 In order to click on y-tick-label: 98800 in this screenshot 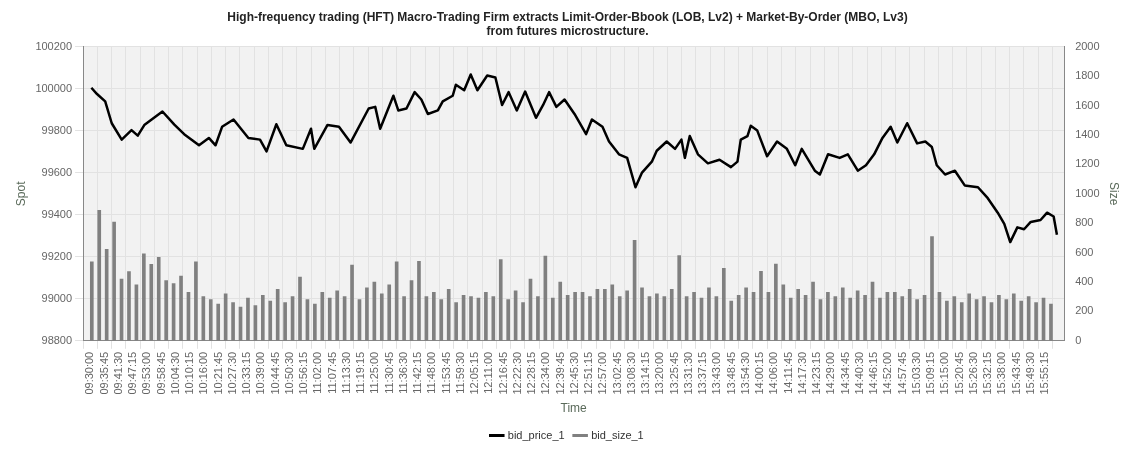, I will do `click(57, 339)`.